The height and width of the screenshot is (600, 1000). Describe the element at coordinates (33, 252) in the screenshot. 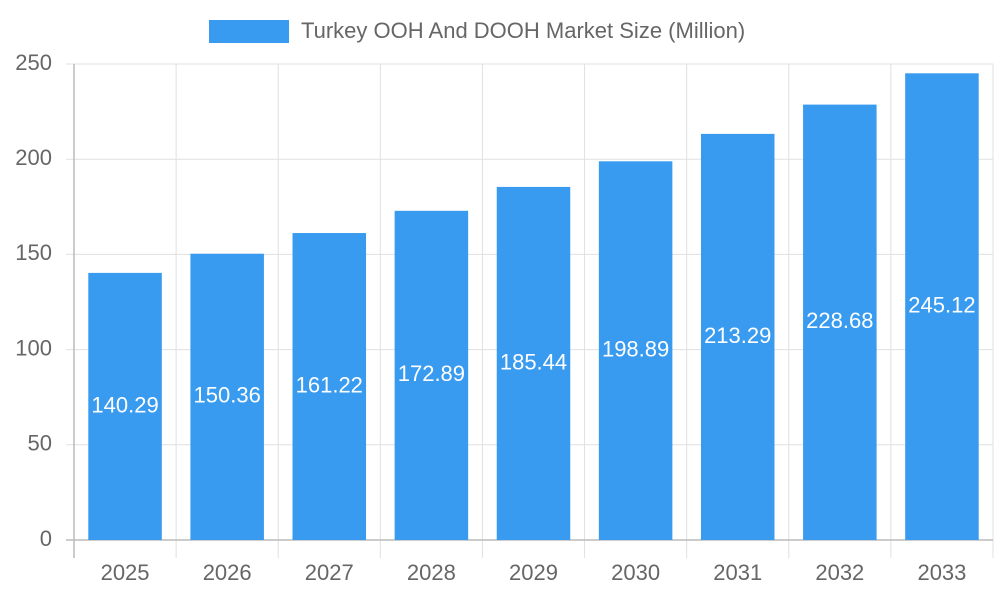

I see `y-tick-label: 150` at that location.